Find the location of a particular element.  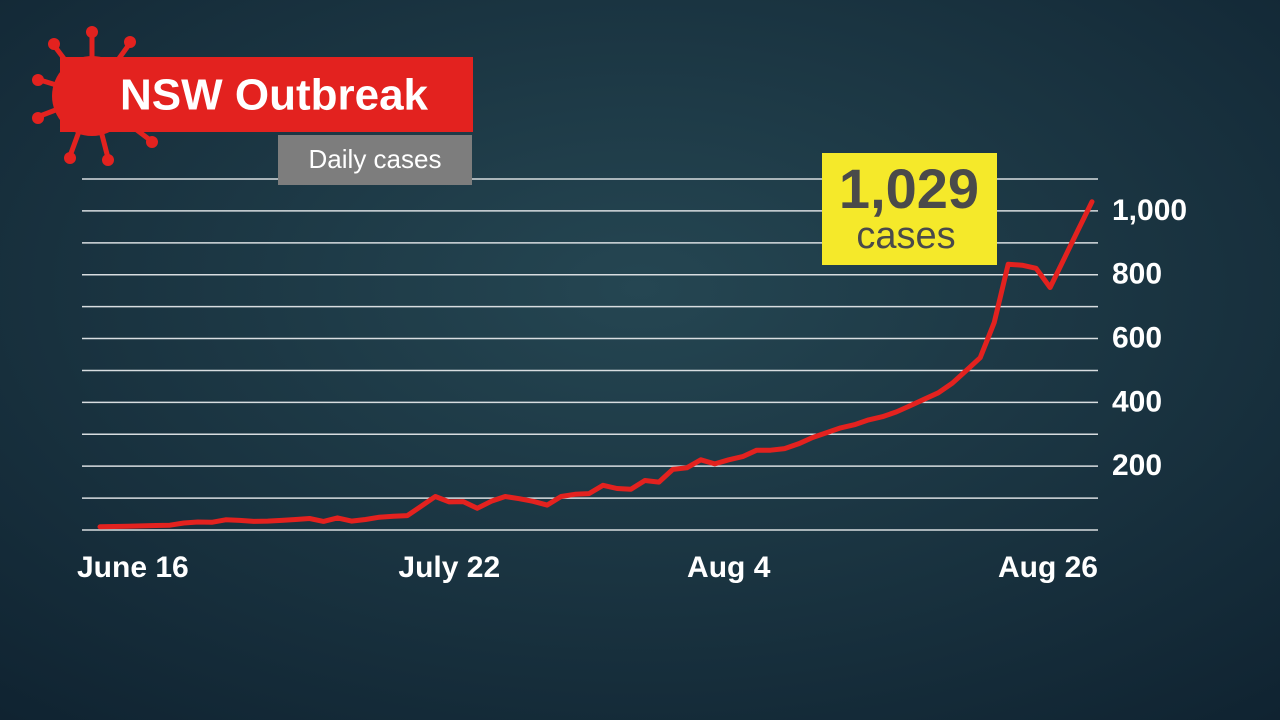

title-box is located at coordinates (266, 94).